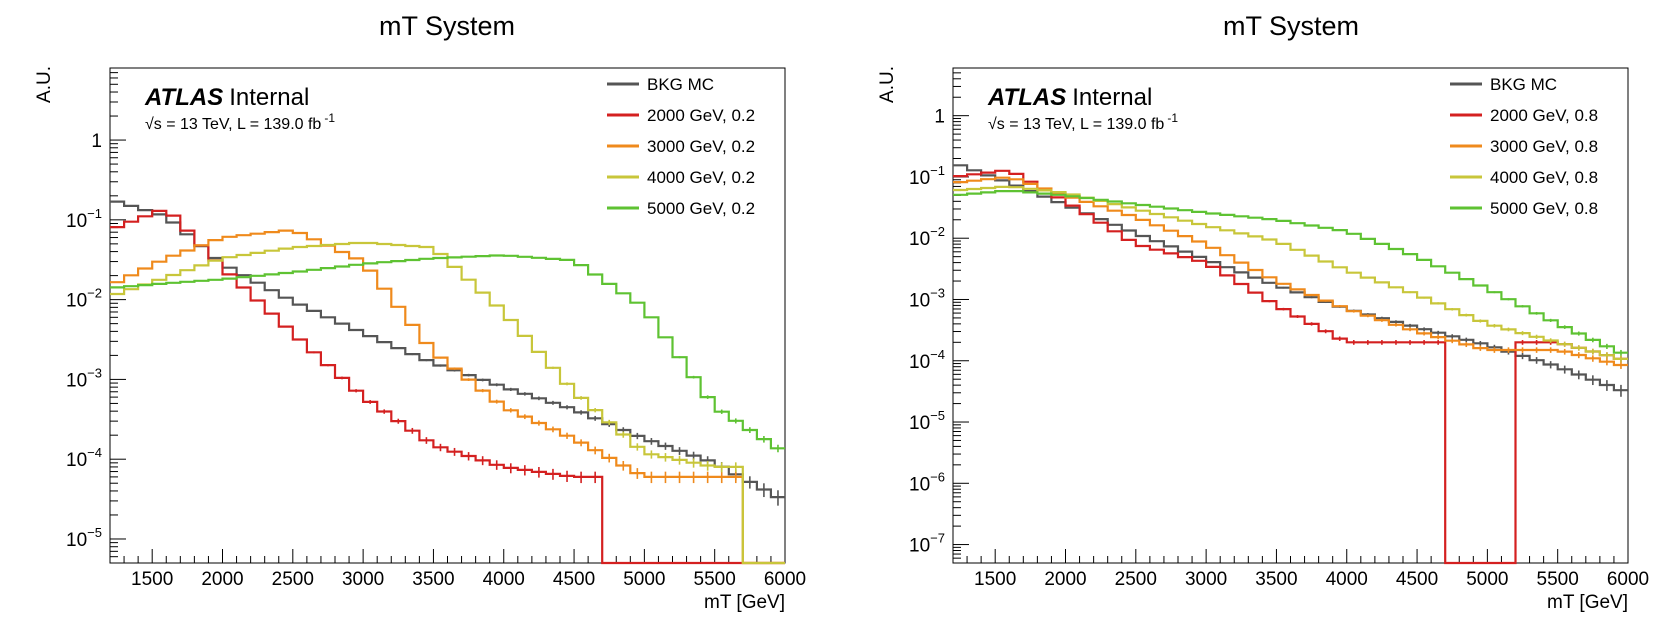  Describe the element at coordinates (701, 115) in the screenshot. I see `legend-entry: 2000 GeV, 0.2` at that location.